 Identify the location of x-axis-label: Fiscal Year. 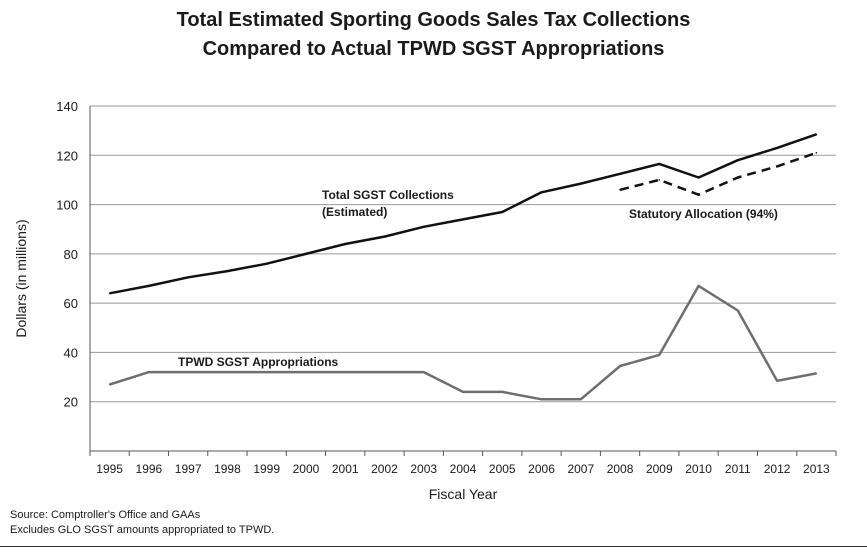
(463, 494).